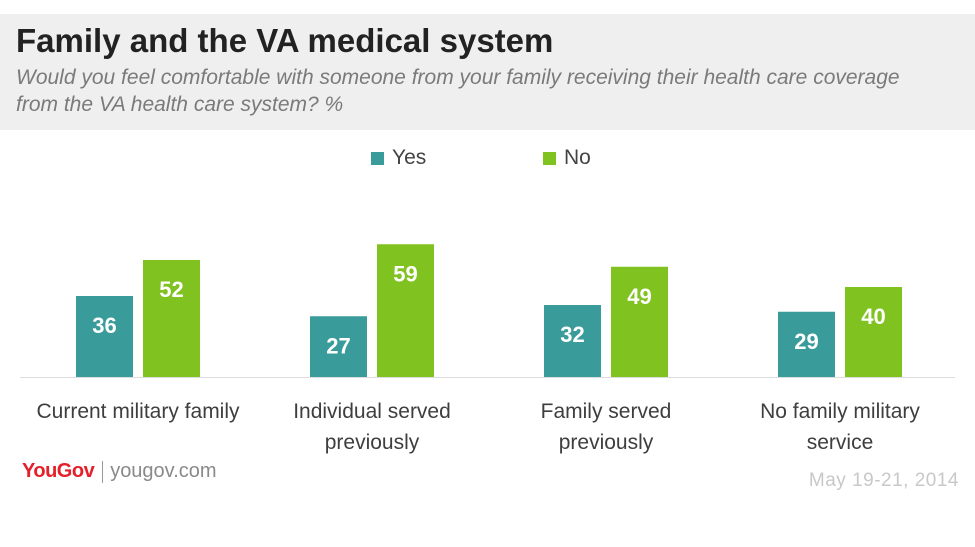 This screenshot has height=547, width=975. Describe the element at coordinates (549, 158) in the screenshot. I see `legend-swatch-no` at that location.